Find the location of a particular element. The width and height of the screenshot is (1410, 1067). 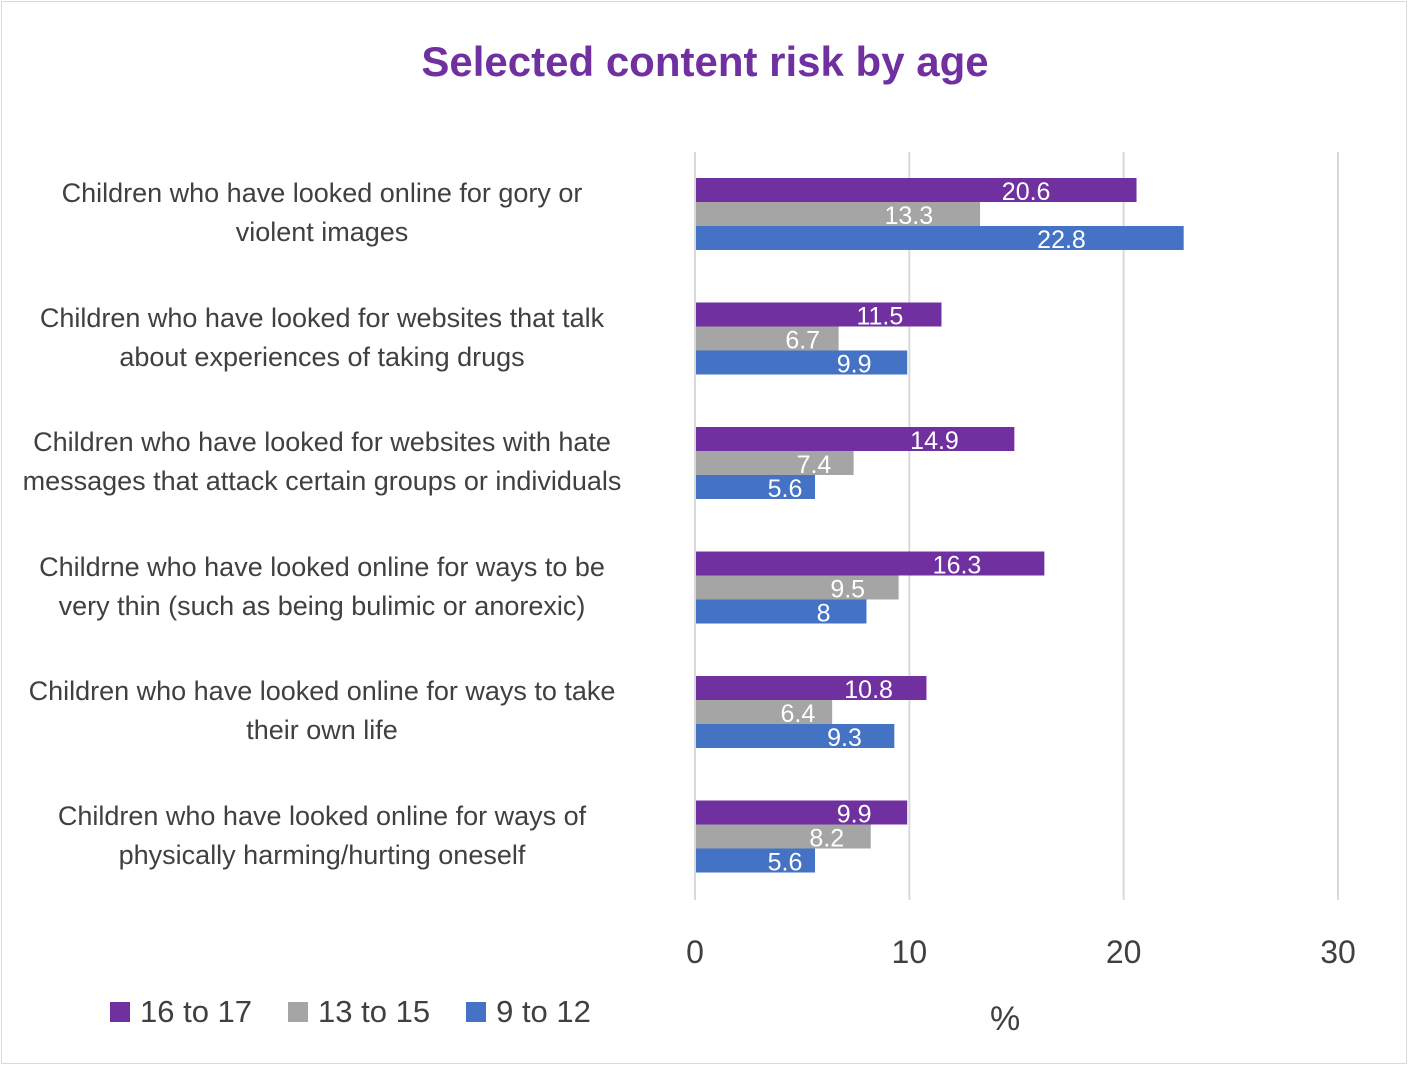

data-label: 20.6 is located at coordinates (1026, 192).